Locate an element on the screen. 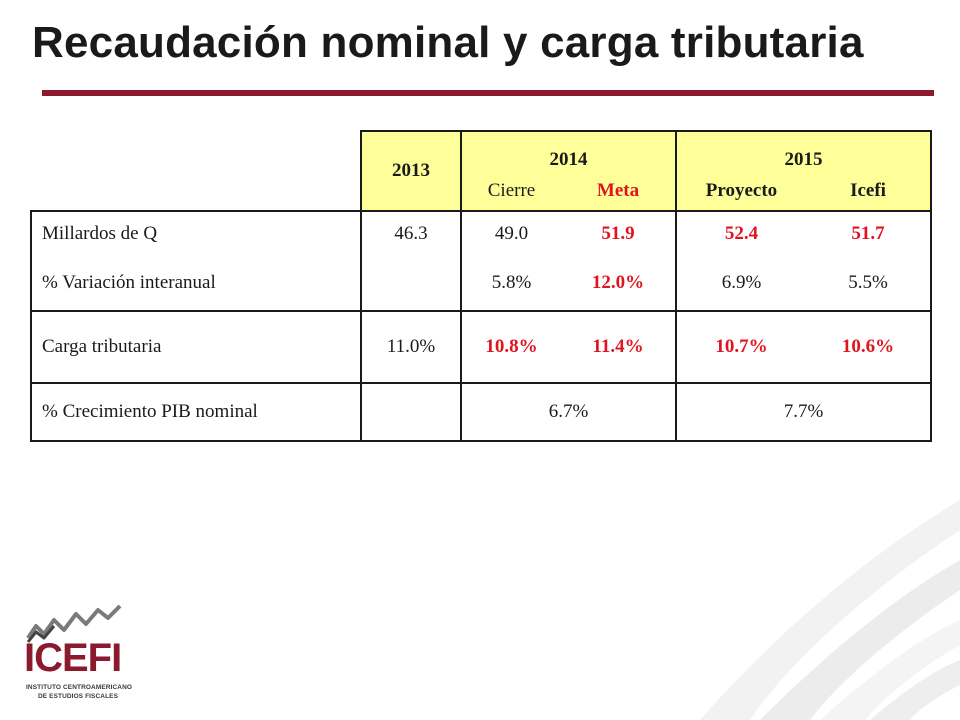 Image resolution: width=960 pixels, height=720 pixels. cell-pib-2015: 7.7% is located at coordinates (804, 412).